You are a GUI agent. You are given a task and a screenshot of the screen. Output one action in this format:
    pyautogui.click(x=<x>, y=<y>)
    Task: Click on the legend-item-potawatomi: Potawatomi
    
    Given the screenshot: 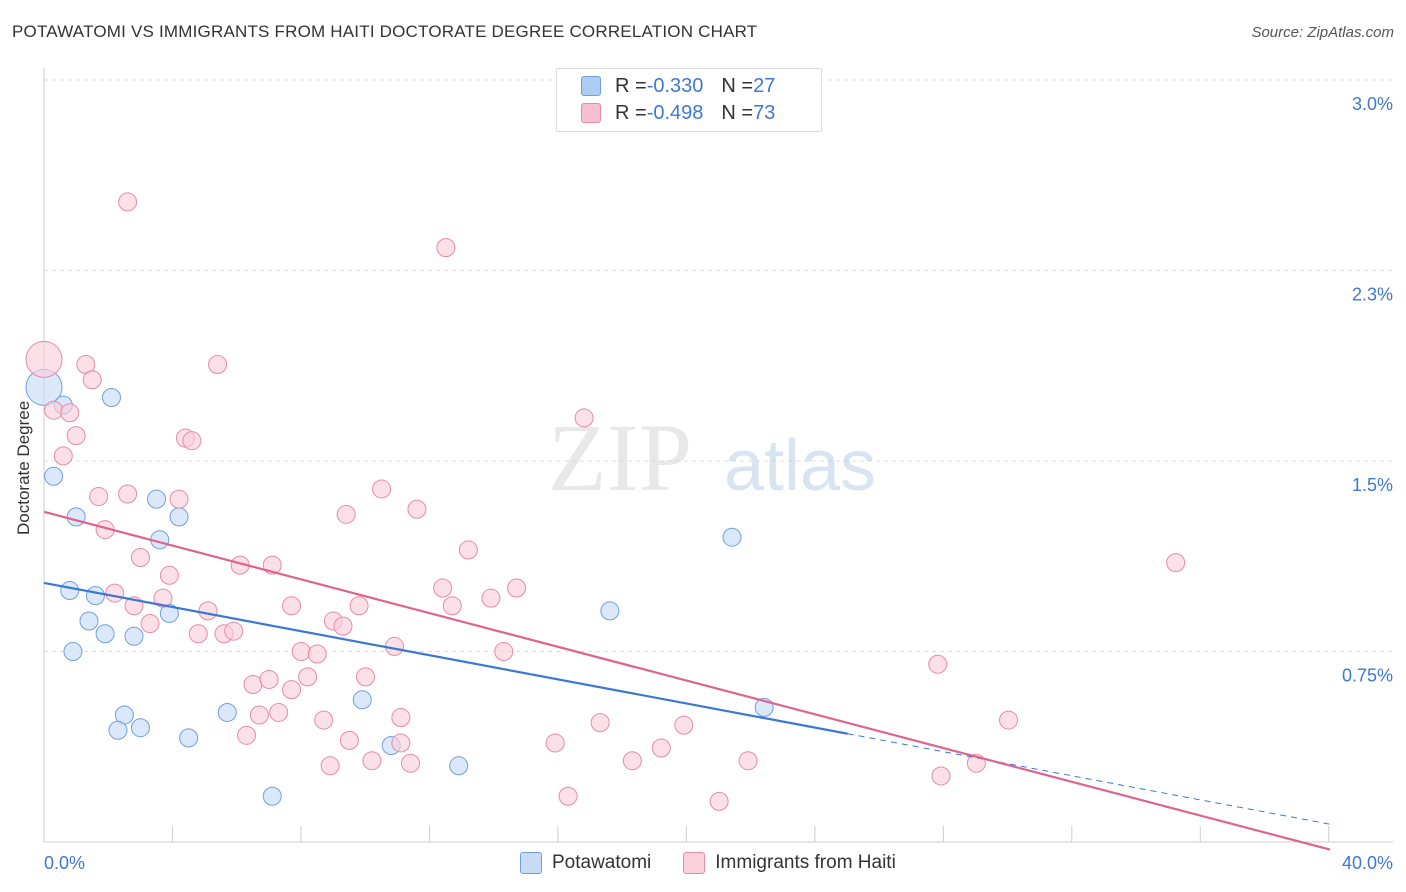 What is the action you would take?
    pyautogui.click(x=585, y=863)
    